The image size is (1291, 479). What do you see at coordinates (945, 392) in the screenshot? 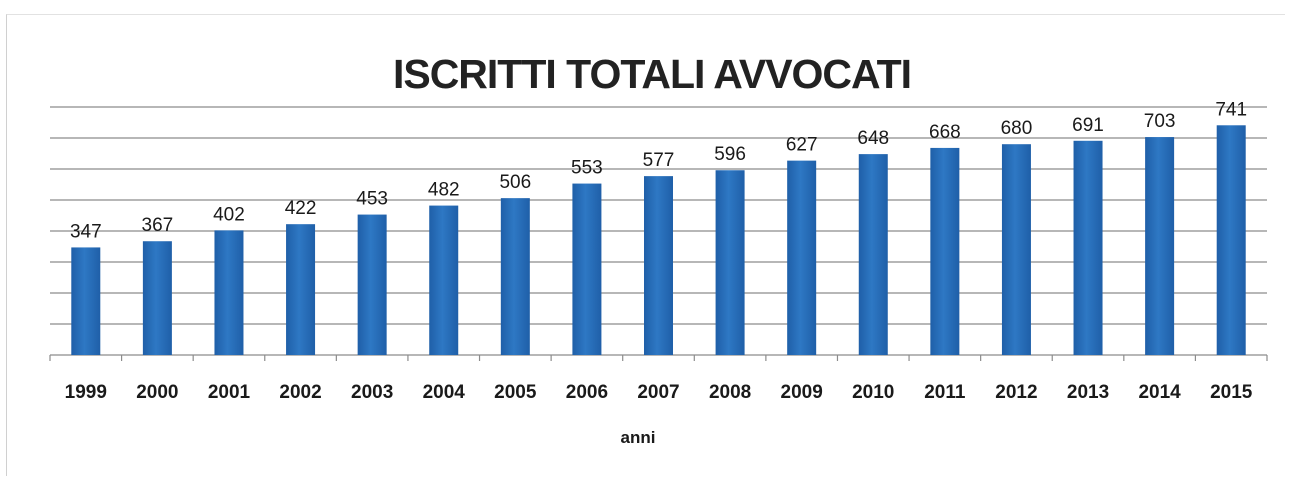
I see `x-tick-label: 2011` at bounding box center [945, 392].